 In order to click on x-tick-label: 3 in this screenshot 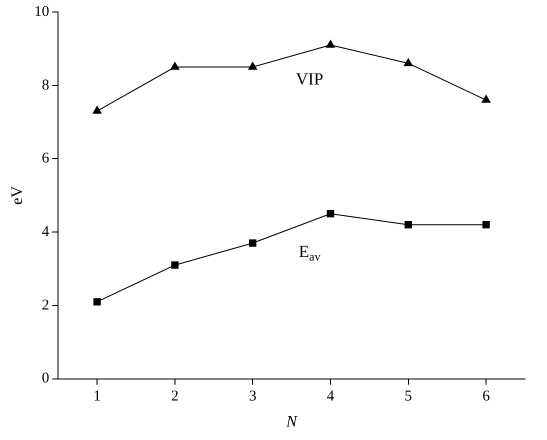, I will do `click(252, 396)`.